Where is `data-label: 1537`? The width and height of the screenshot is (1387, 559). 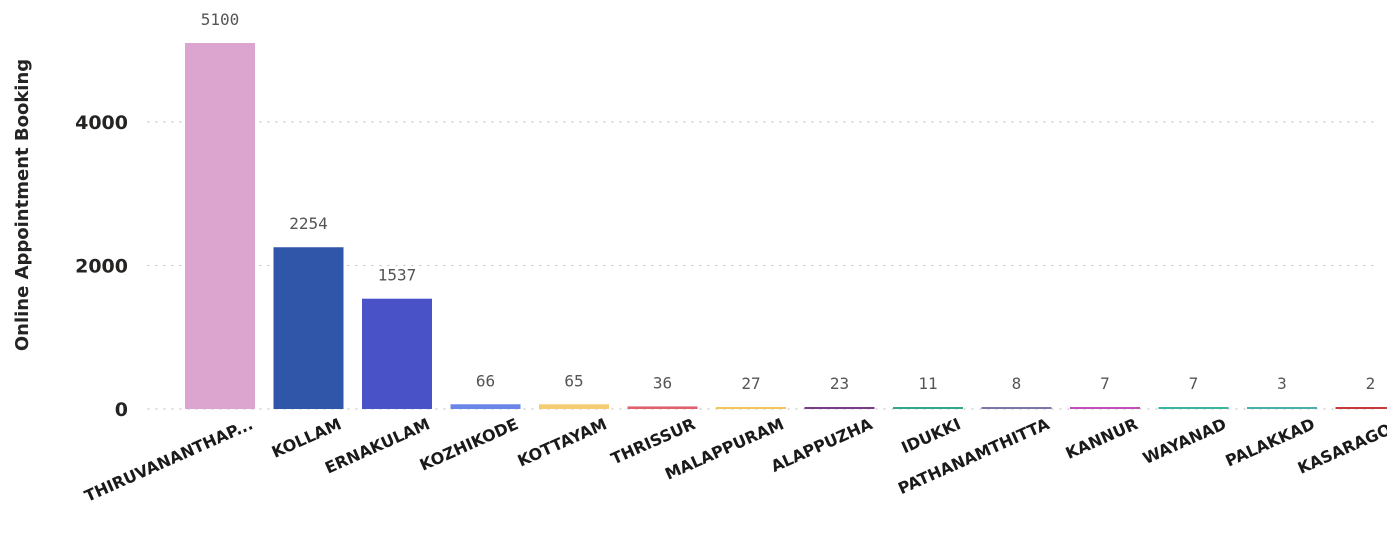 data-label: 1537 is located at coordinates (397, 275).